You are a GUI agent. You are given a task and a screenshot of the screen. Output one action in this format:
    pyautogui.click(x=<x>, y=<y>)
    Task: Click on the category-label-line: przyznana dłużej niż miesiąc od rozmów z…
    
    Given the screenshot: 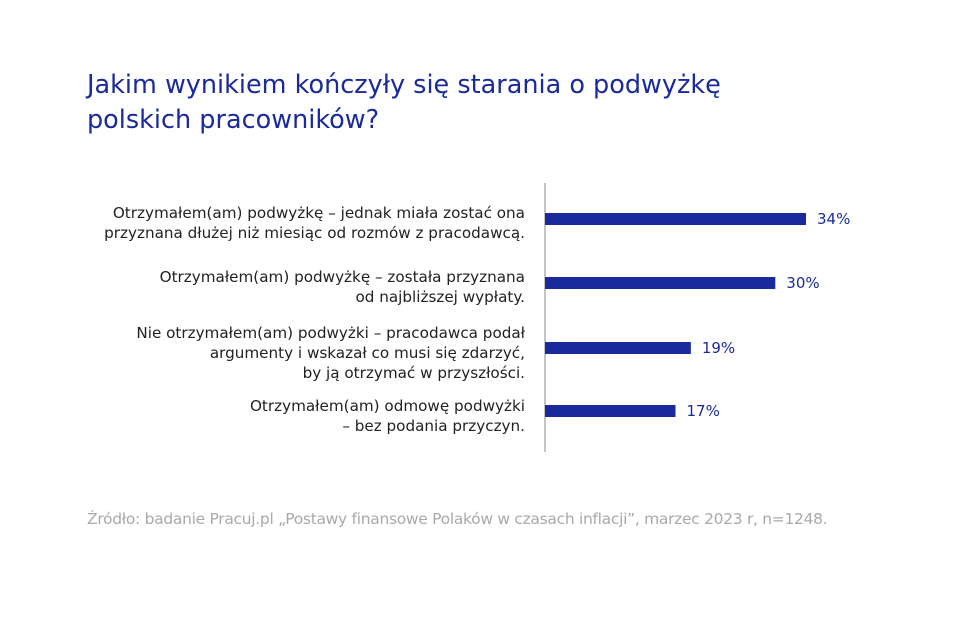 What is the action you would take?
    pyautogui.click(x=314, y=233)
    